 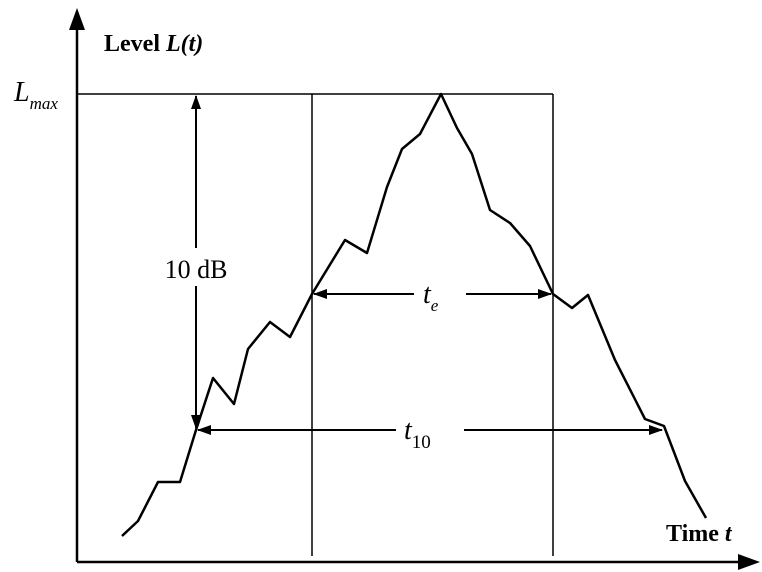 I want to click on t10-label-bg, so click(x=430, y=433).